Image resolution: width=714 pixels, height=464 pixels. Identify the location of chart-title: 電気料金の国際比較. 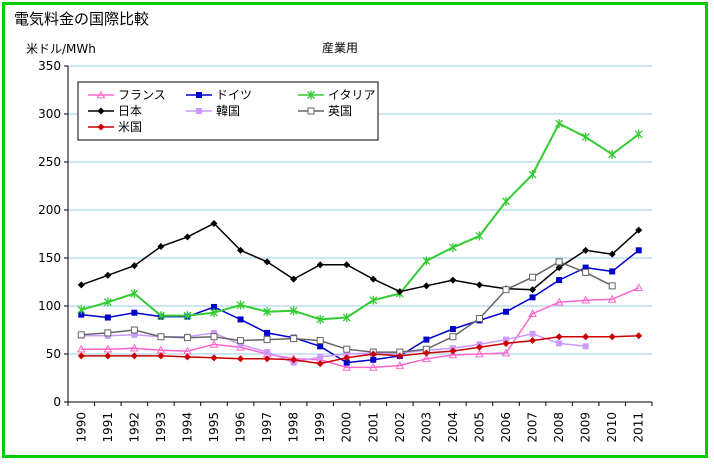
(81, 19).